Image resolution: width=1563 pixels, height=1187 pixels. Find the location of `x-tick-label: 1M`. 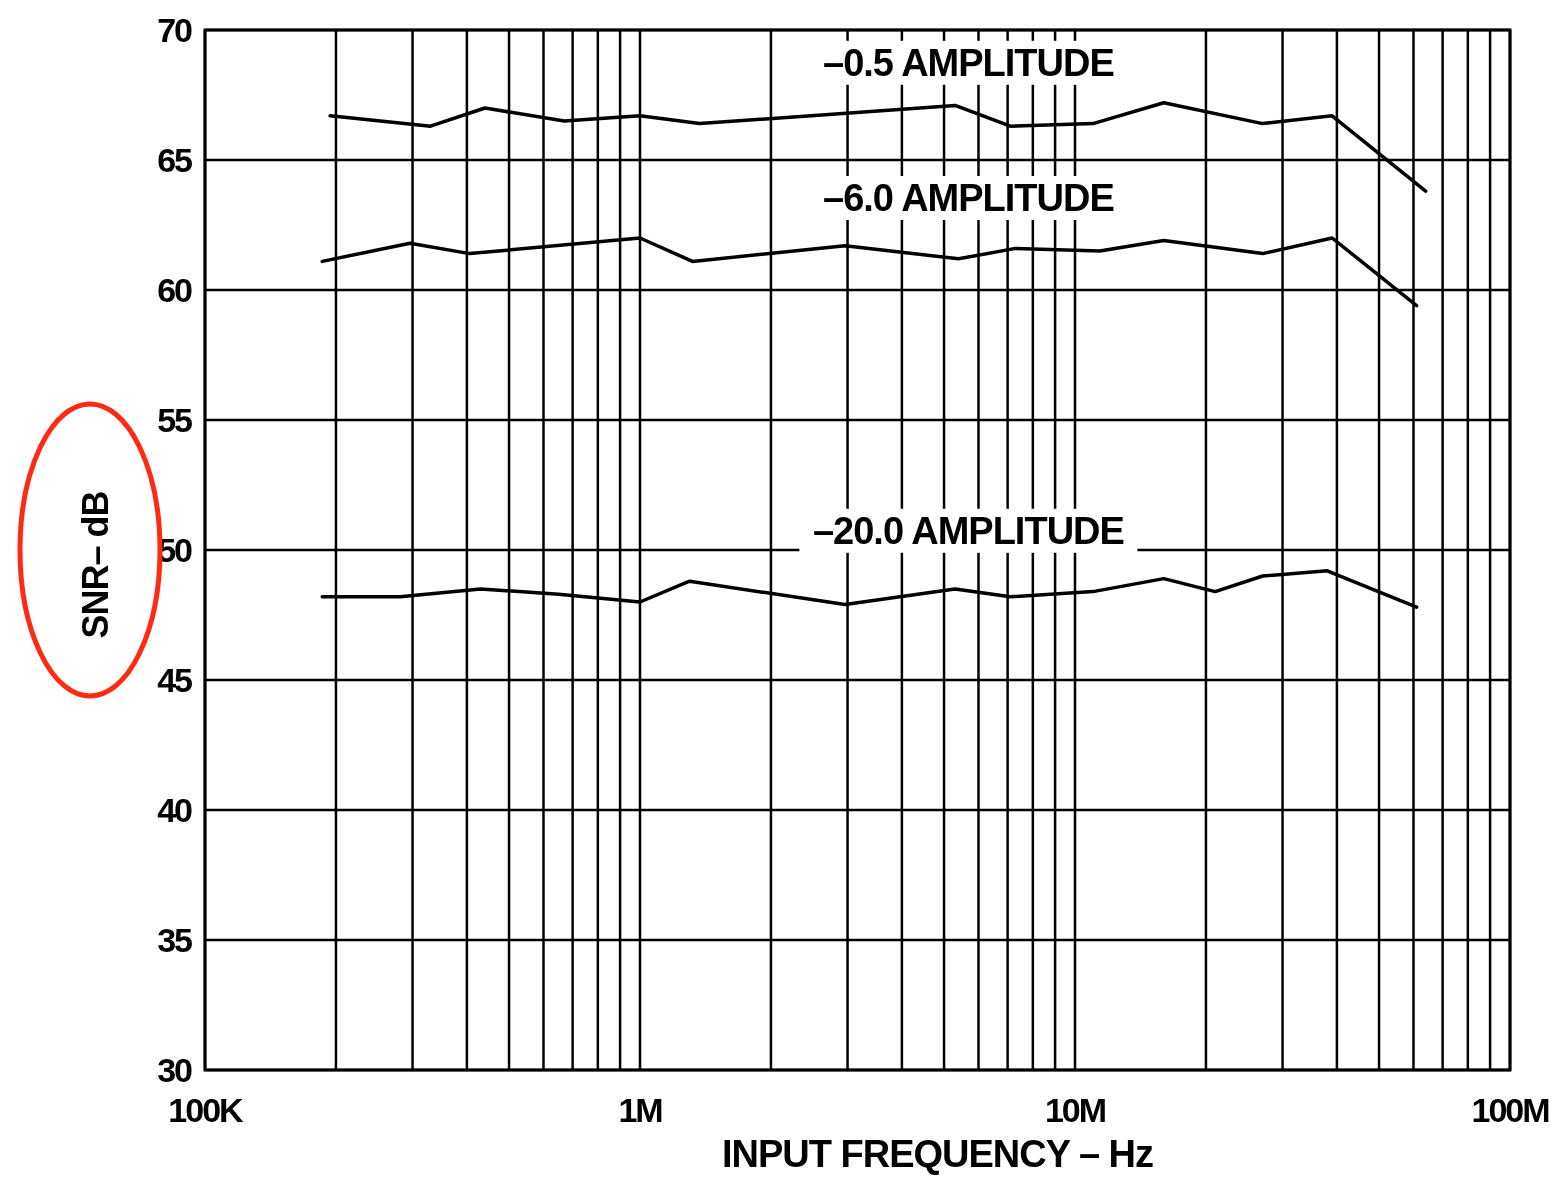

x-tick-label: 1M is located at coordinates (640, 1110).